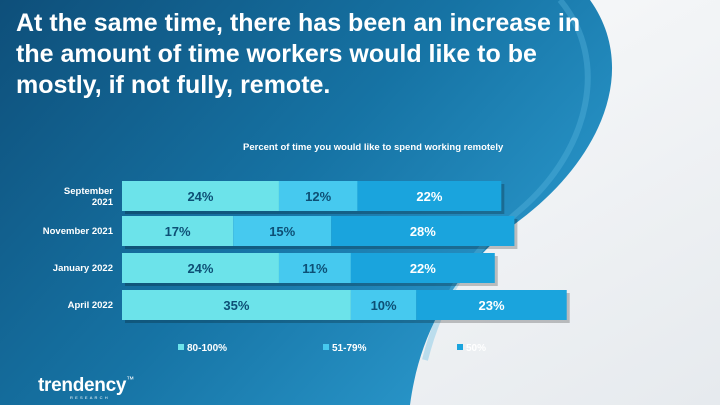  What do you see at coordinates (78, 231) in the screenshot?
I see `category-label: November 2021` at bounding box center [78, 231].